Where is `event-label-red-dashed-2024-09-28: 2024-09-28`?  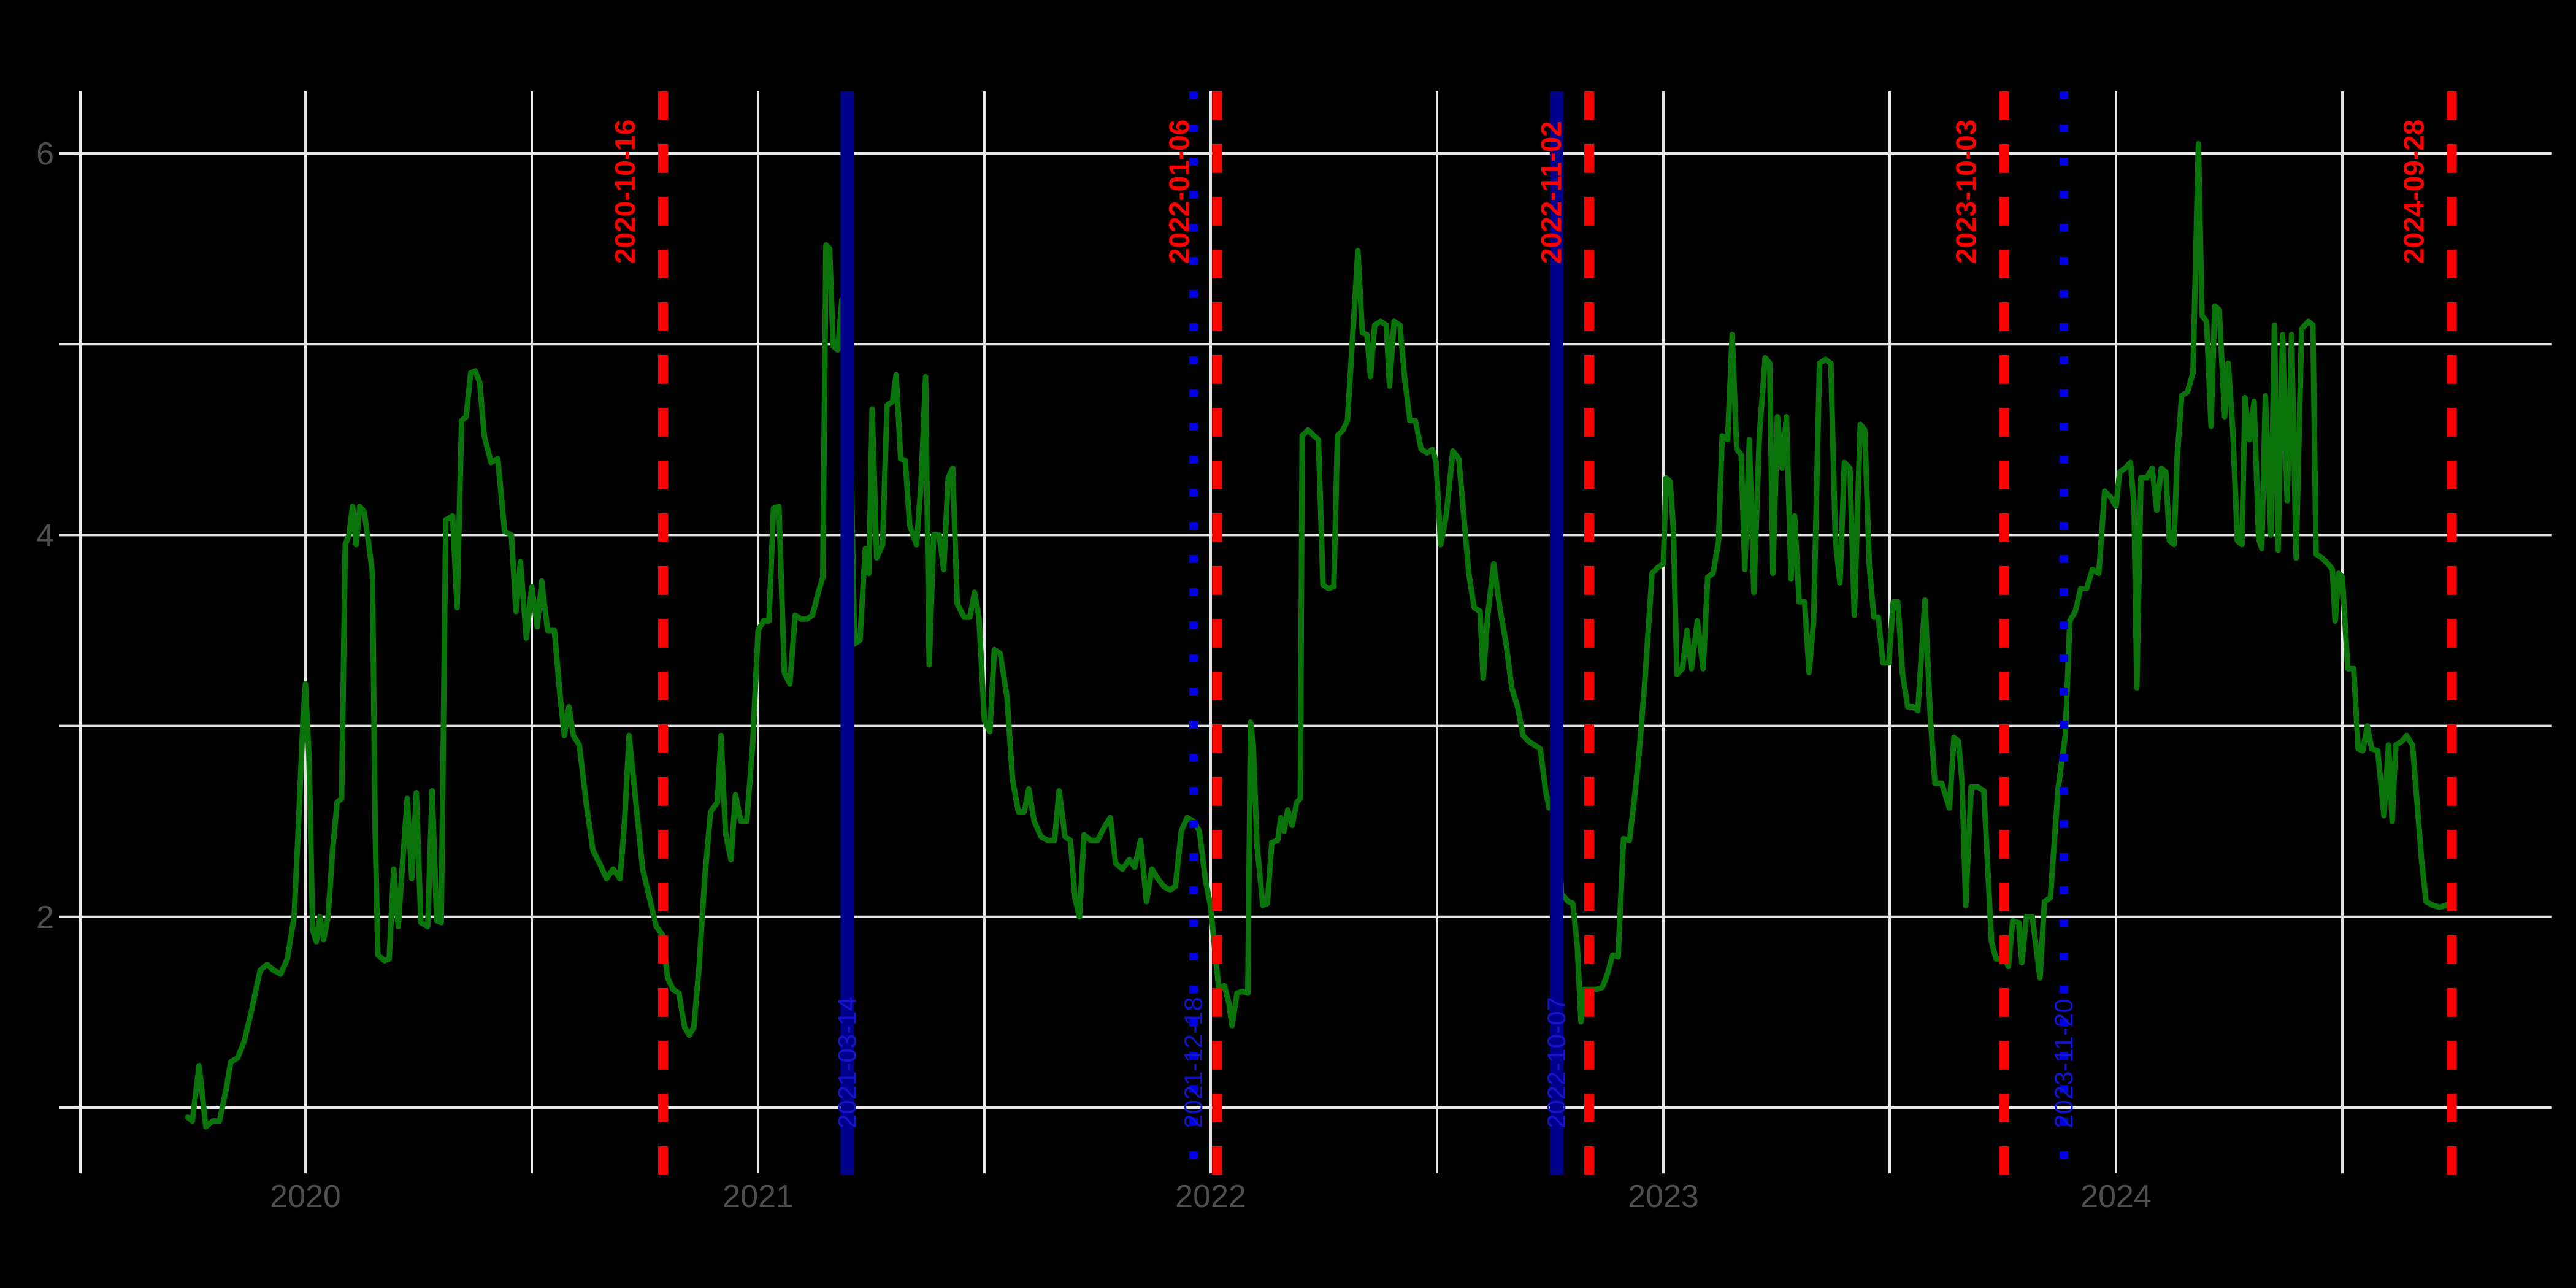 event-label-red-dashed-2024-09-28: 2024-09-28 is located at coordinates (2414, 192).